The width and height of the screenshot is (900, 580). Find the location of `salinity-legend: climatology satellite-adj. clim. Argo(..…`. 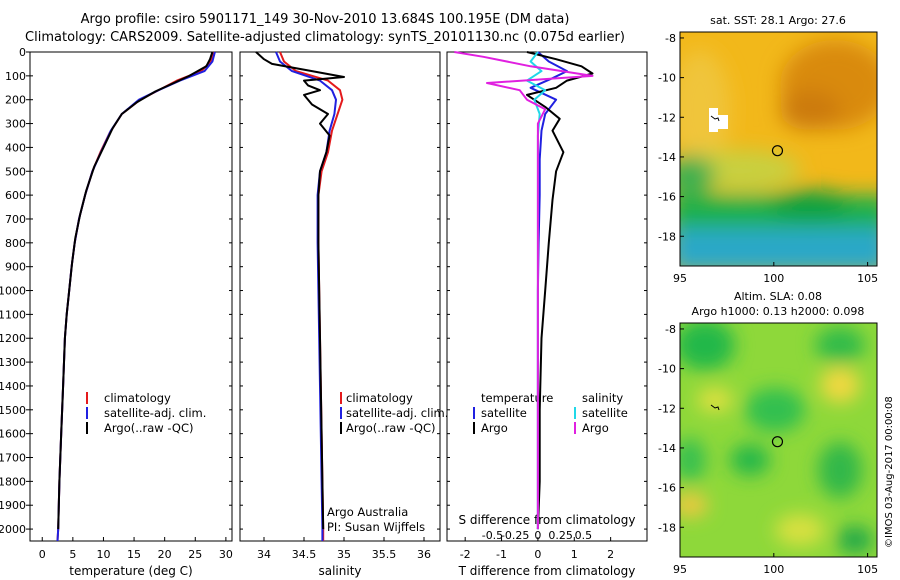

salinity-legend: climatology satellite-adj. clim. Argo(..… is located at coordinates (394, 413).